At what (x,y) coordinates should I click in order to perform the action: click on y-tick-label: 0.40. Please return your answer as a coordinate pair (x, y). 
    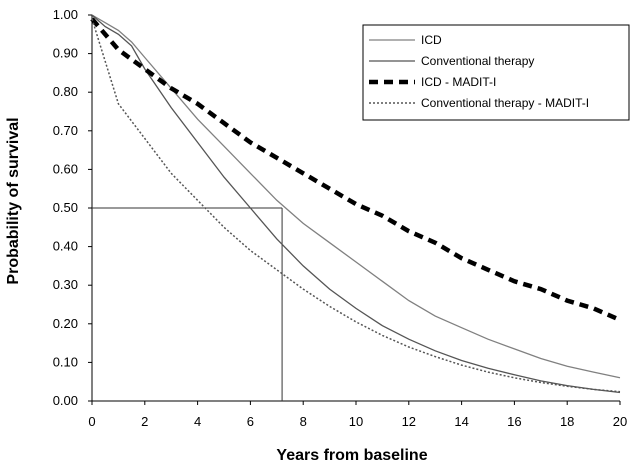
    Looking at the image, I should click on (65, 246).